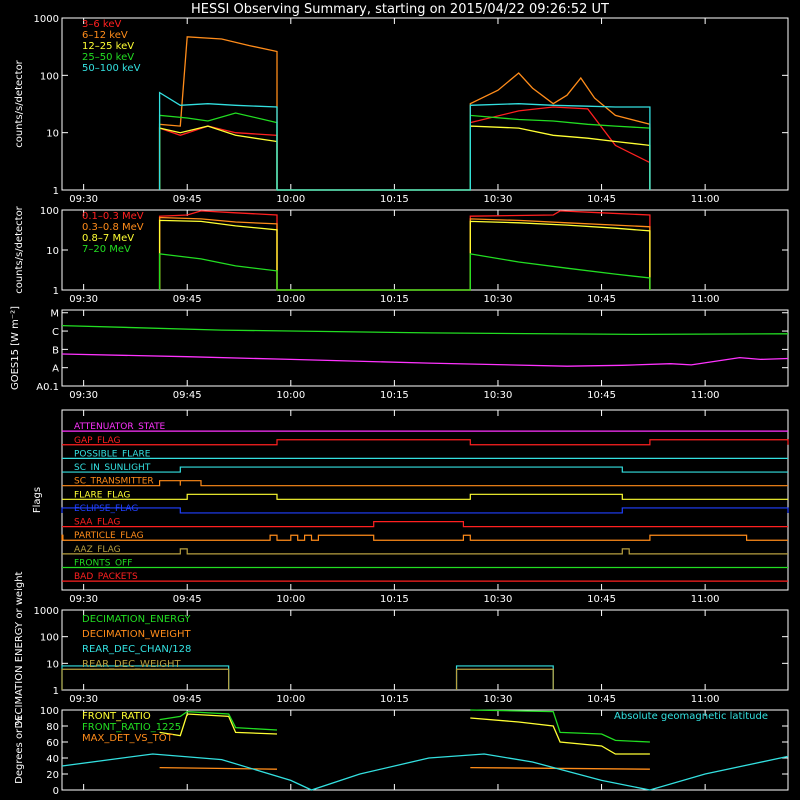 The image size is (800, 800). I want to click on hxr-high-frame, so click(425, 250).